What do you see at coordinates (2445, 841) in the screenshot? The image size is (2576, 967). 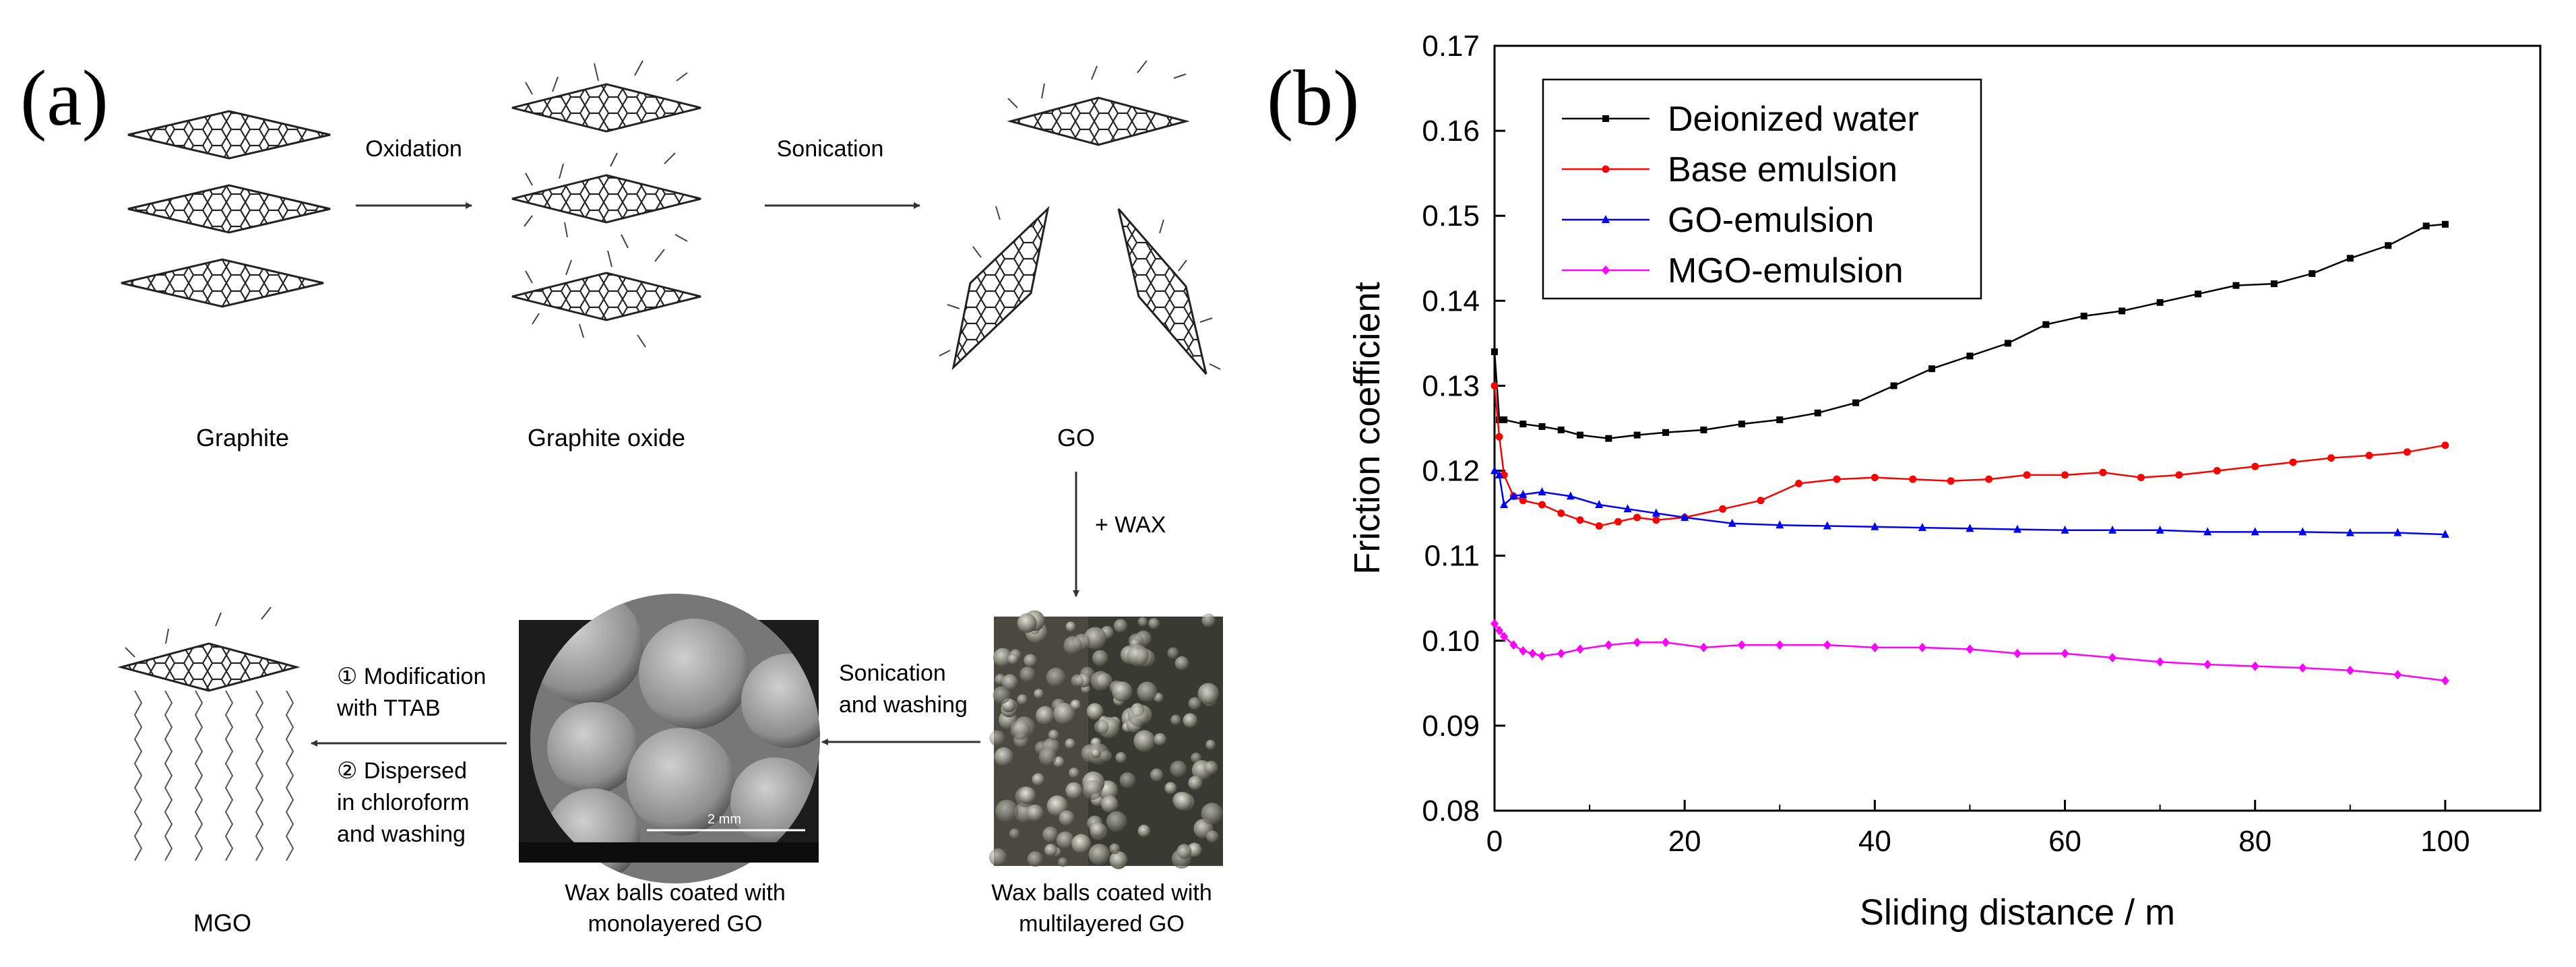 I see `x-tick-label: 100` at bounding box center [2445, 841].